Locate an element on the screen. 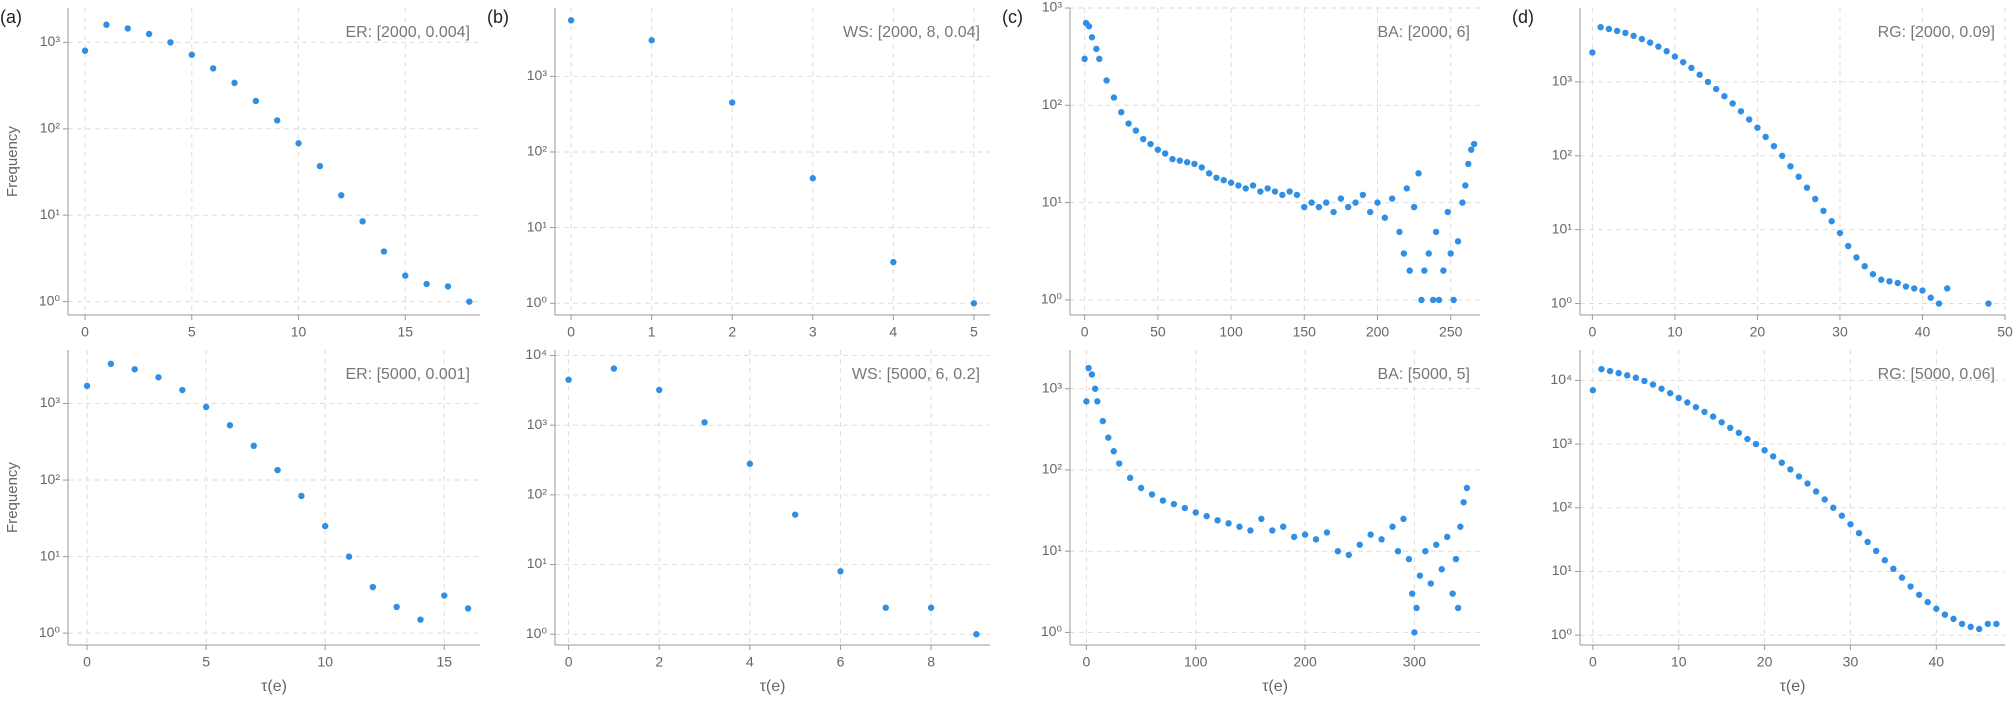 Image resolution: width=2016 pixels, height=703 pixels. x-tick-label: 40 is located at coordinates (1923, 332).